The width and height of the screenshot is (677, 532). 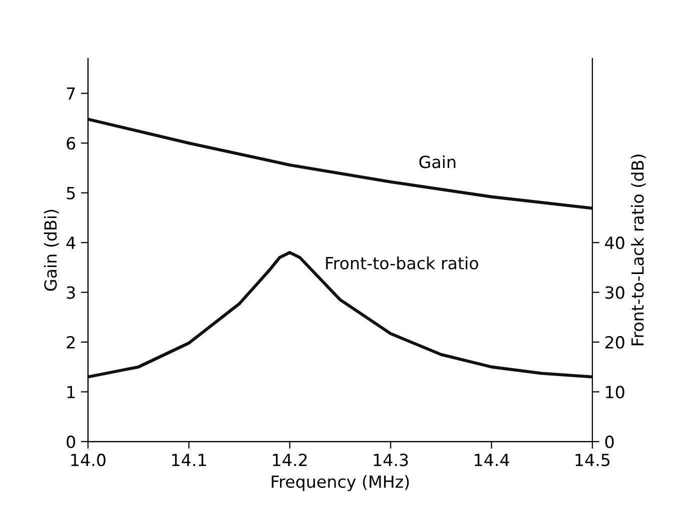 I want to click on x-tick-label: 14.2, so click(x=290, y=460).